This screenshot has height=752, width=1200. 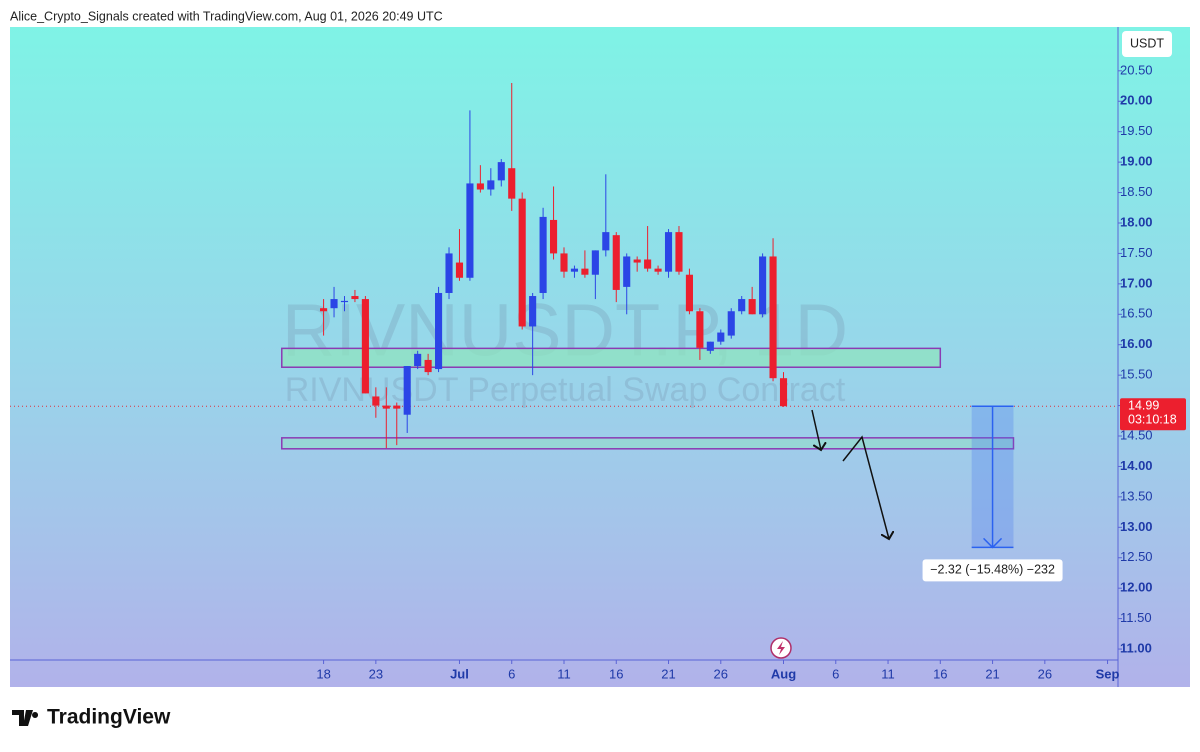 What do you see at coordinates (1136, 465) in the screenshot?
I see `y-tick-label: 14.00` at bounding box center [1136, 465].